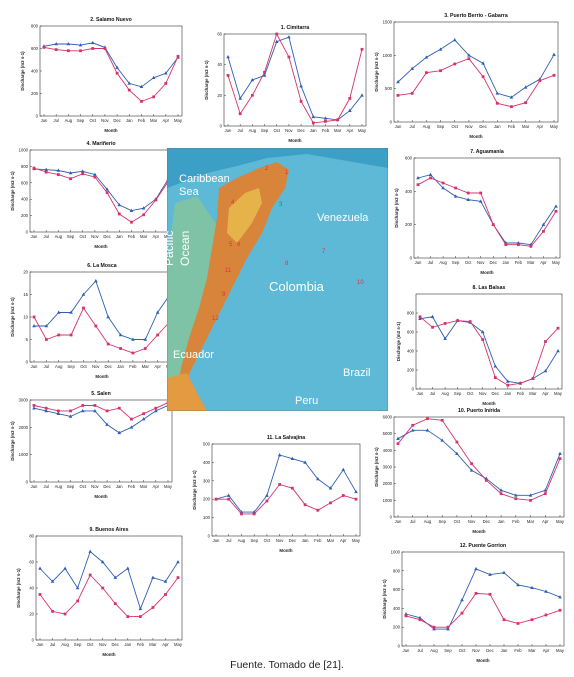 This screenshot has height=677, width=574. I want to click on x-tick-label: Jun, so click(228, 130).